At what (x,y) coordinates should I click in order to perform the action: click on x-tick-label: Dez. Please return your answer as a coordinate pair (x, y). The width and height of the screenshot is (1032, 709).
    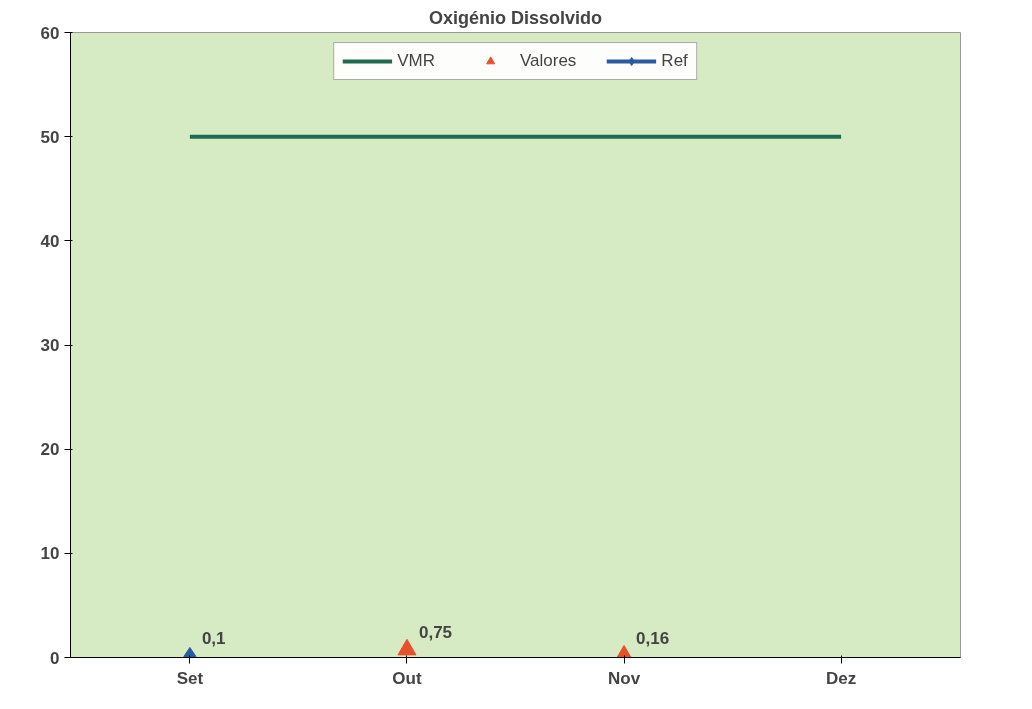
    Looking at the image, I should click on (841, 678).